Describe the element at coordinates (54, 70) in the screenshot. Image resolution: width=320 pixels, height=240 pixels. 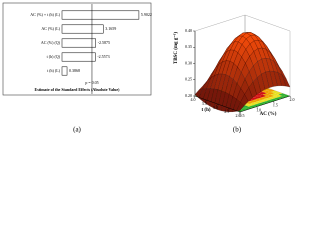
I see `category-label: t (h) (L)` at that location.